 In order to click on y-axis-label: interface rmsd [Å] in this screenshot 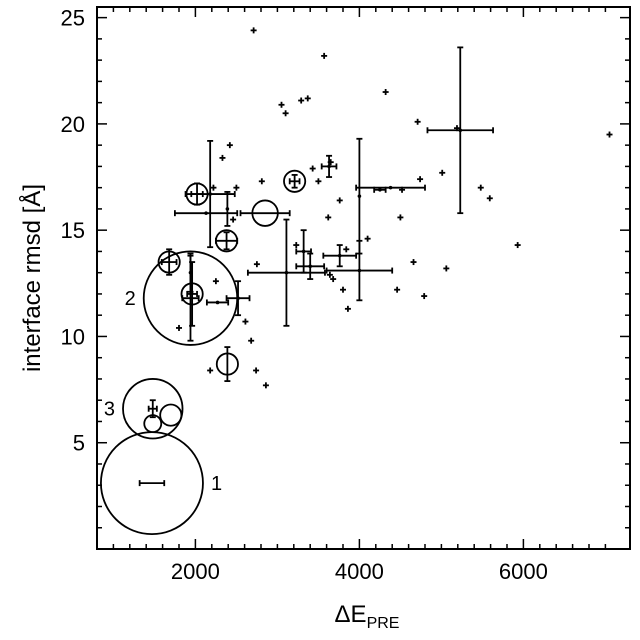, I will do `click(32, 278)`.